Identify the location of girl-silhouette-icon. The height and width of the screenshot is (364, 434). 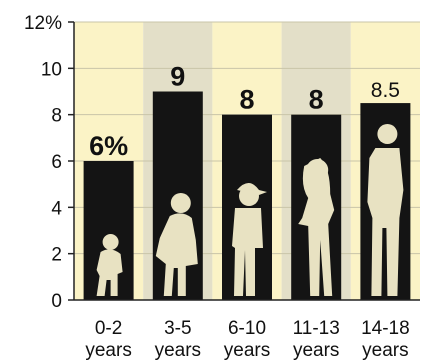
(316, 227).